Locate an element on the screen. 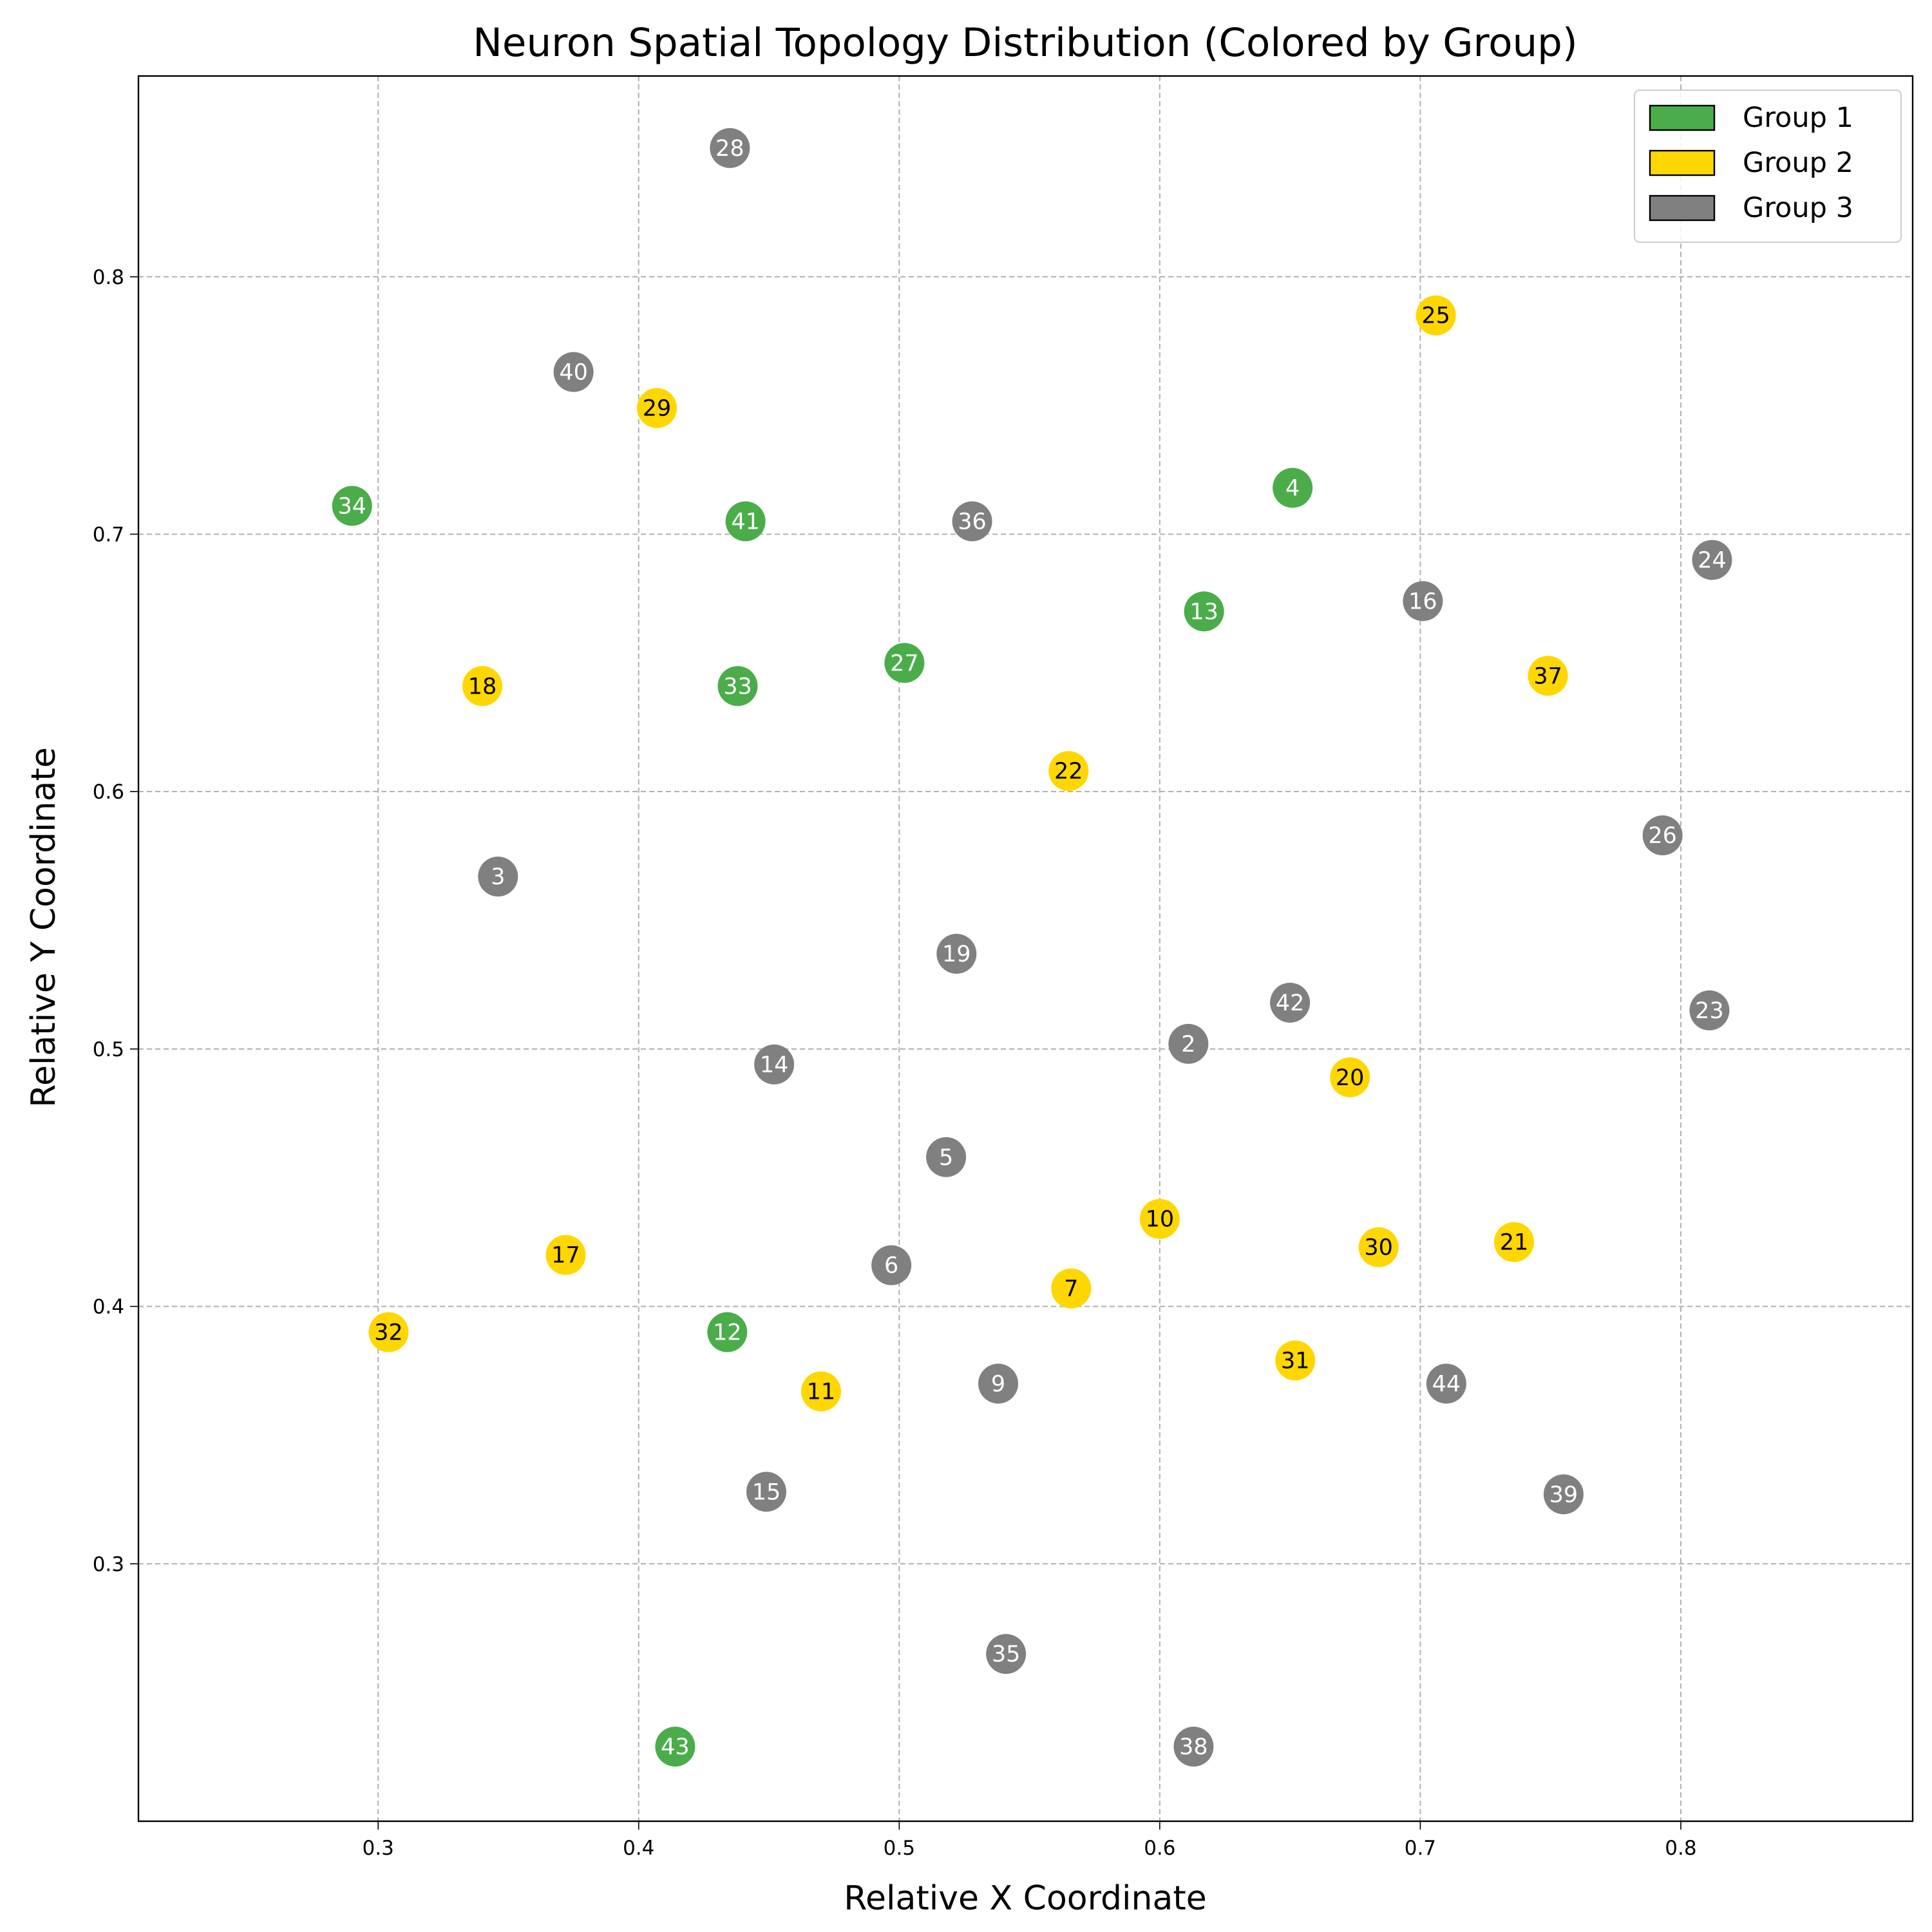  neuron-label: 39 is located at coordinates (1564, 1495).